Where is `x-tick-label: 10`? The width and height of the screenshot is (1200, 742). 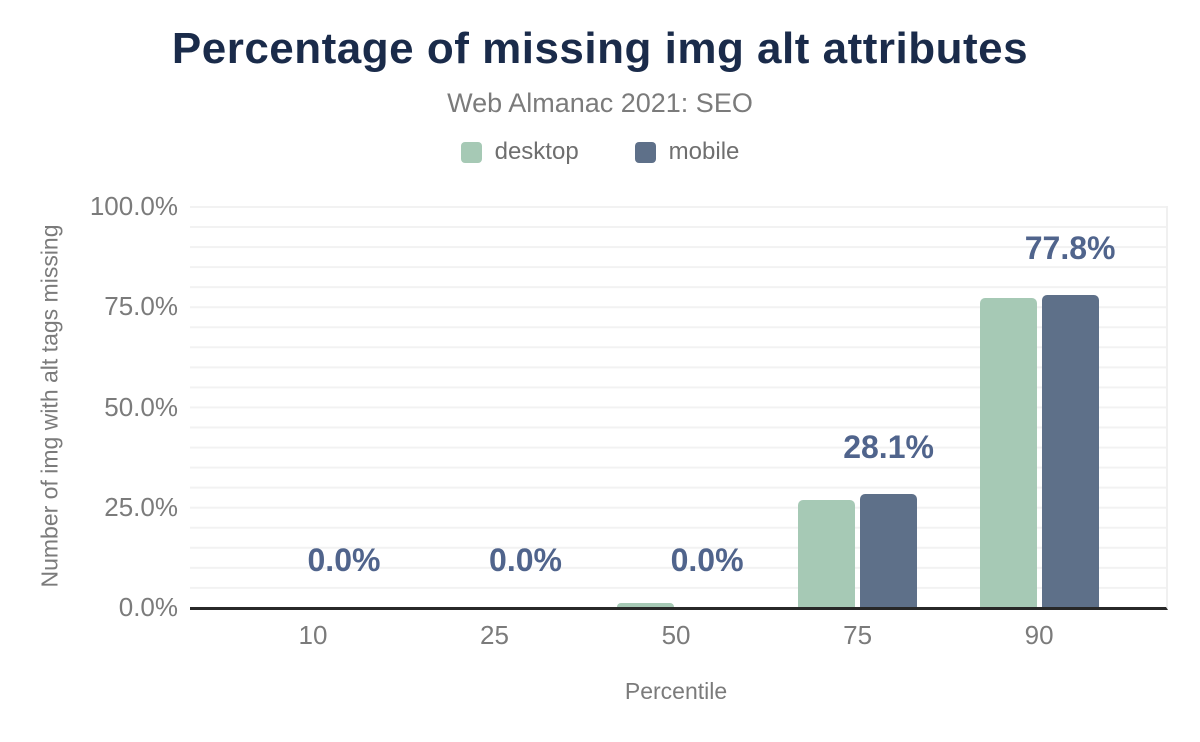
x-tick-label: 10 is located at coordinates (313, 635).